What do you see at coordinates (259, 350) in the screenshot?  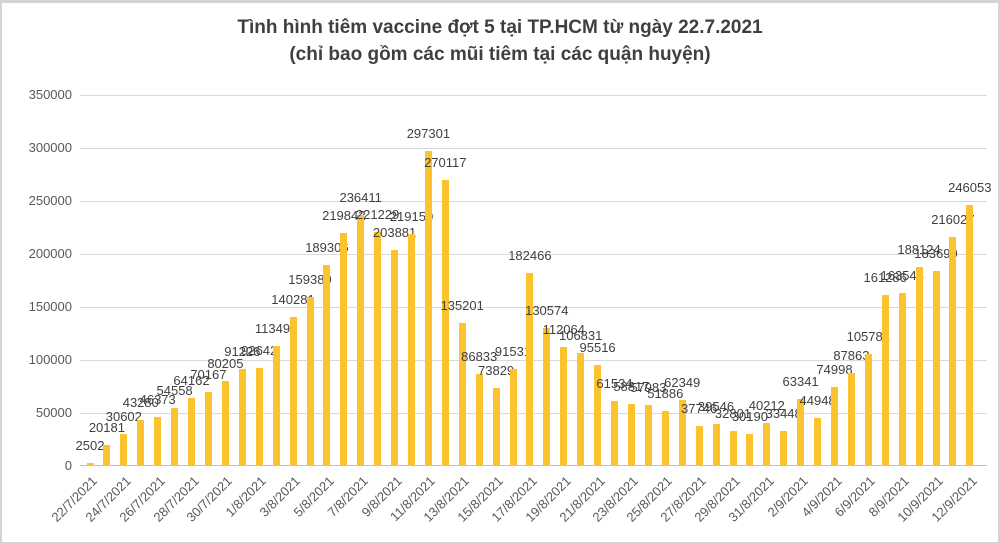 I see `bar-value-label: 92642` at bounding box center [259, 350].